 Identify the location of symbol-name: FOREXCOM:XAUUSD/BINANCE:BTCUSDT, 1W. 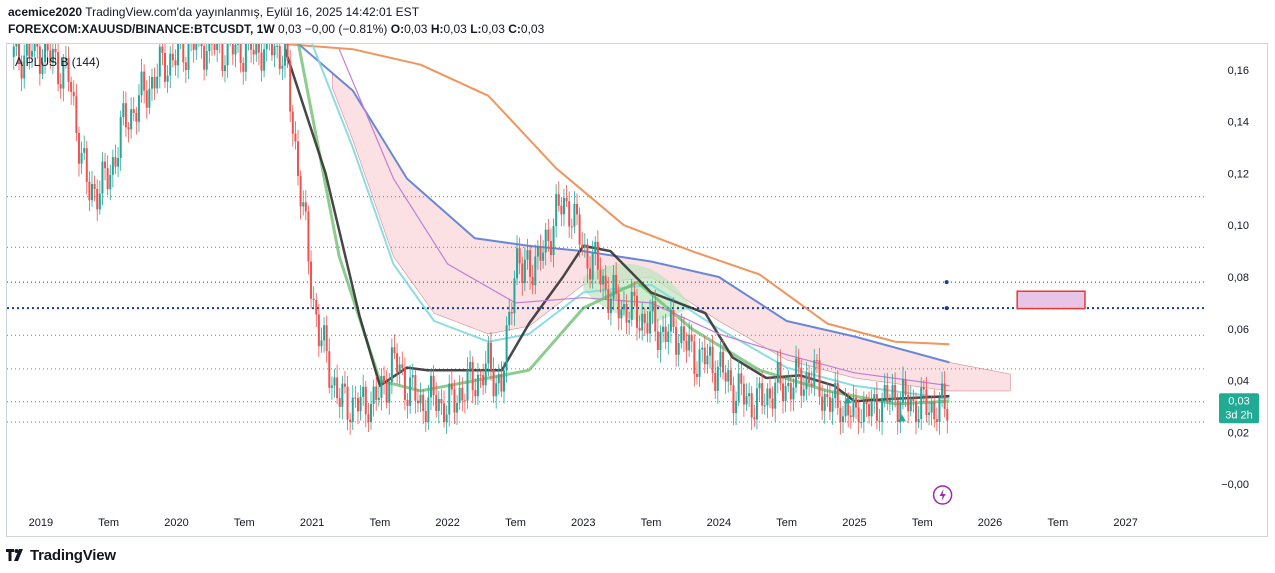
(141, 29).